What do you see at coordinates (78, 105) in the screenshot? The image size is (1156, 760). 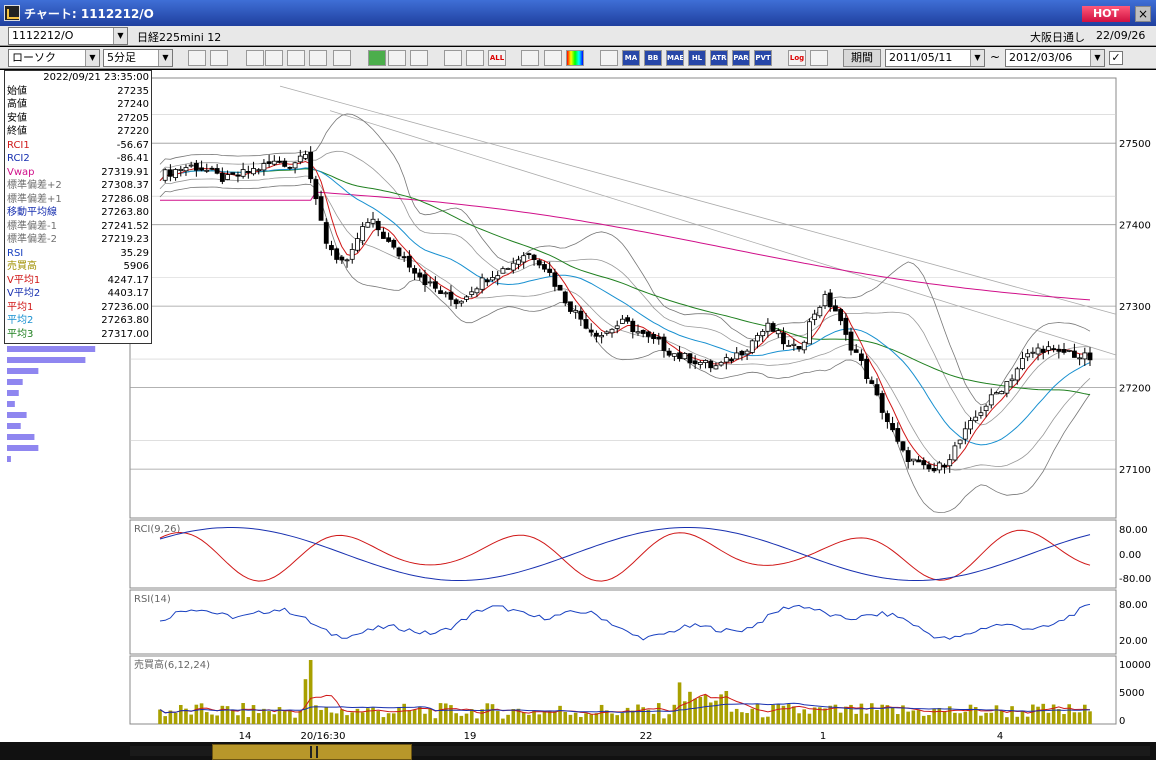 I see `data-window-row: 高値 27240` at bounding box center [78, 105].